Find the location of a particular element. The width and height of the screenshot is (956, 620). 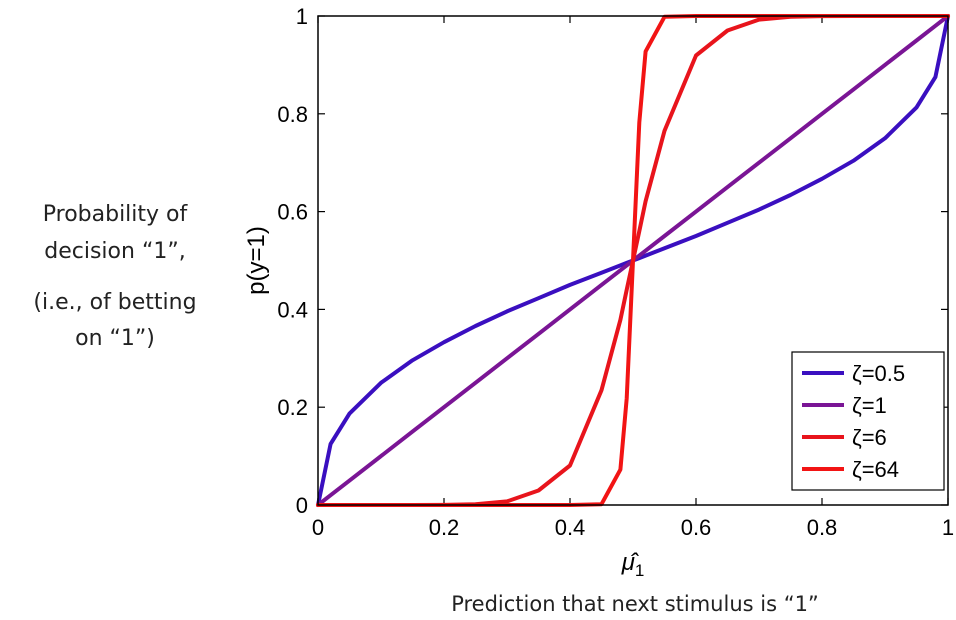

y-tick-label: 0.4 is located at coordinates (292, 309).